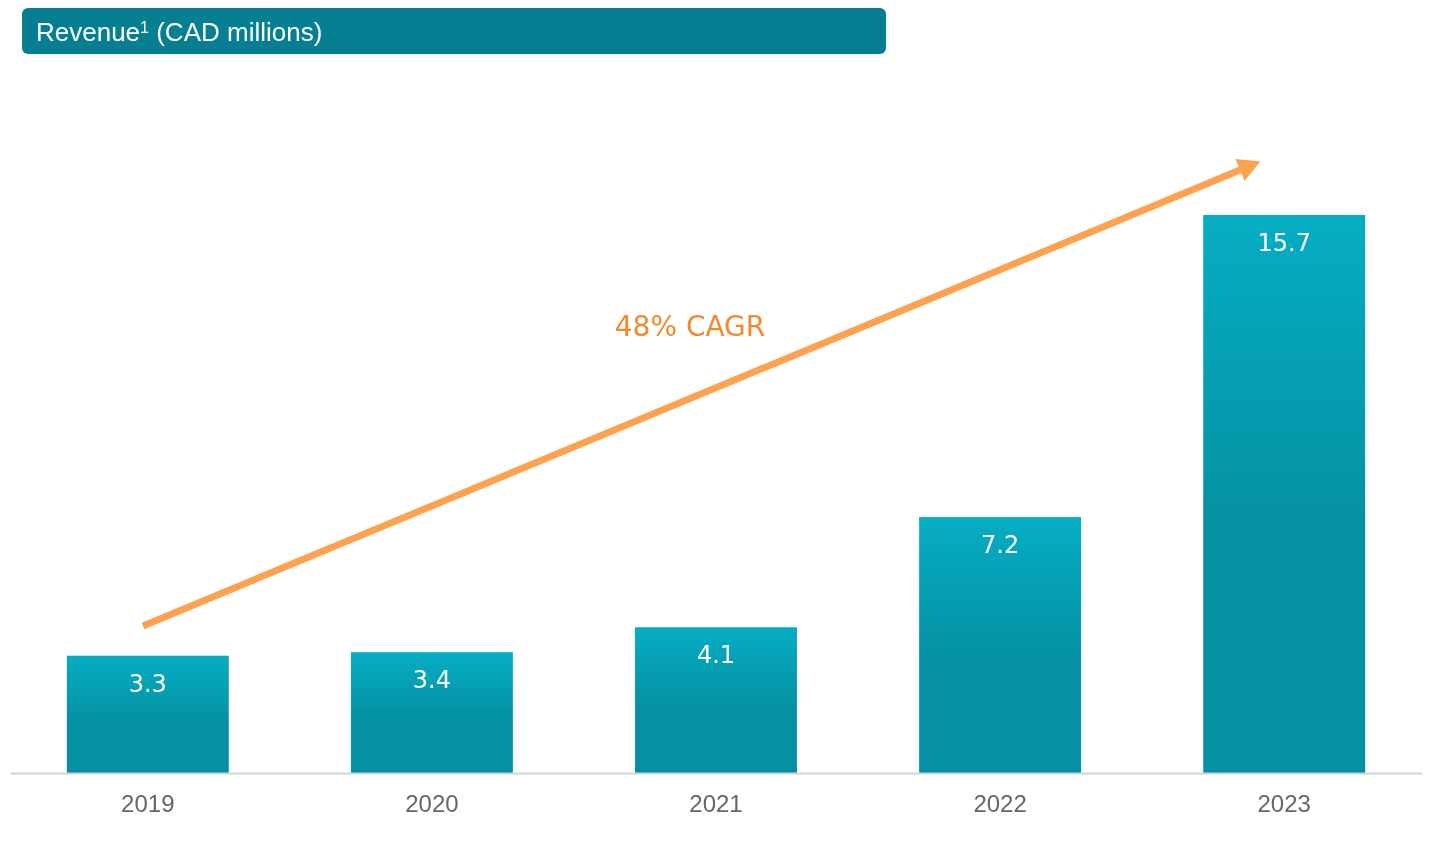 The image size is (1445, 857). Describe the element at coordinates (432, 804) in the screenshot. I see `x-tick-label: 2020` at that location.